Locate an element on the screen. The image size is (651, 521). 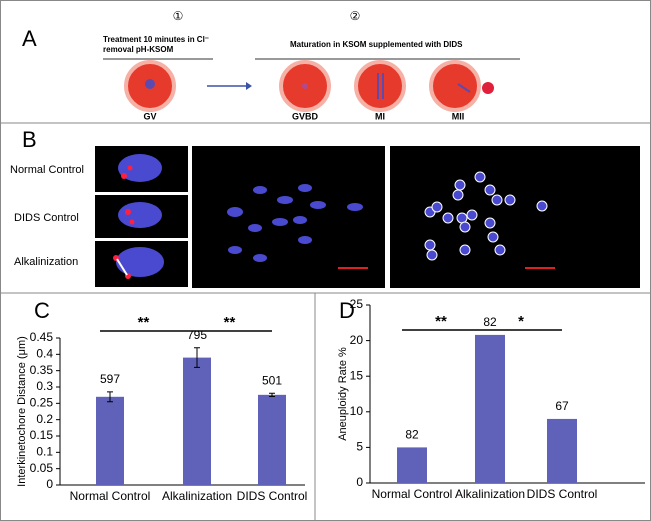
panel-letter: A is located at coordinates (29, 38).